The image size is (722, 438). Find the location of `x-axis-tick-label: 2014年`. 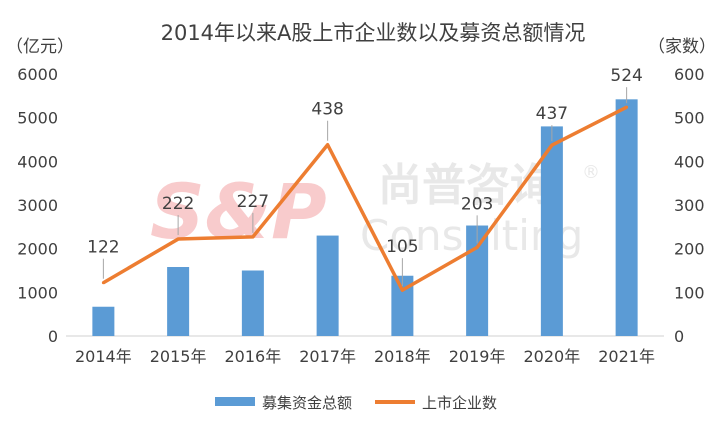

x-axis-tick-label: 2014年 is located at coordinates (103, 356).